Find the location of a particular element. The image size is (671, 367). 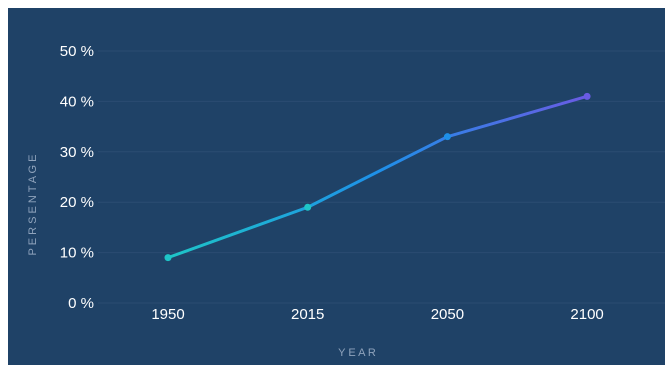

y-tick-label: 20 % is located at coordinates (77, 202).